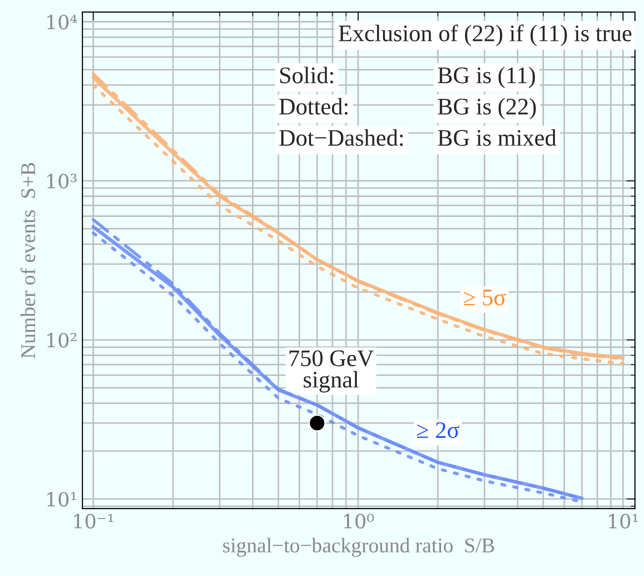  Describe the element at coordinates (61, 340) in the screenshot. I see `y-tick-label: 10²` at that location.